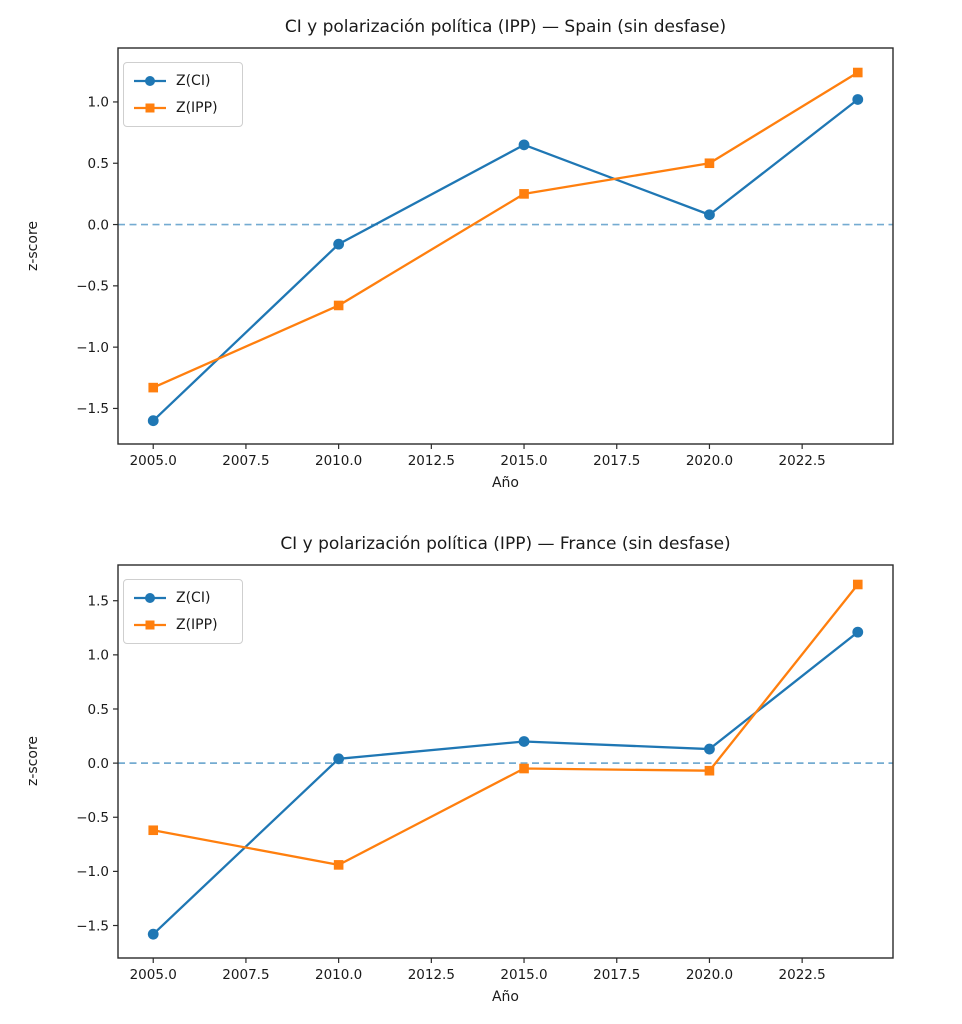 Image resolution: width=962 pixels, height=1024 pixels. Describe the element at coordinates (98, 602) in the screenshot. I see `y-tick-label: 1.5` at that location.